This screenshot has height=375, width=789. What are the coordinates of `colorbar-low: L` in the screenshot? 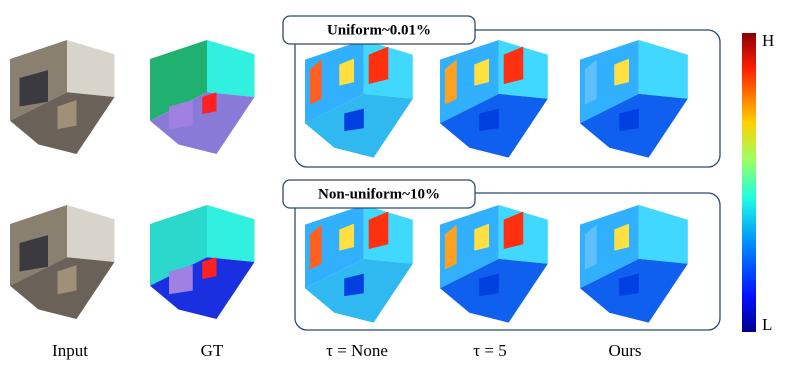 It's located at (767, 324).